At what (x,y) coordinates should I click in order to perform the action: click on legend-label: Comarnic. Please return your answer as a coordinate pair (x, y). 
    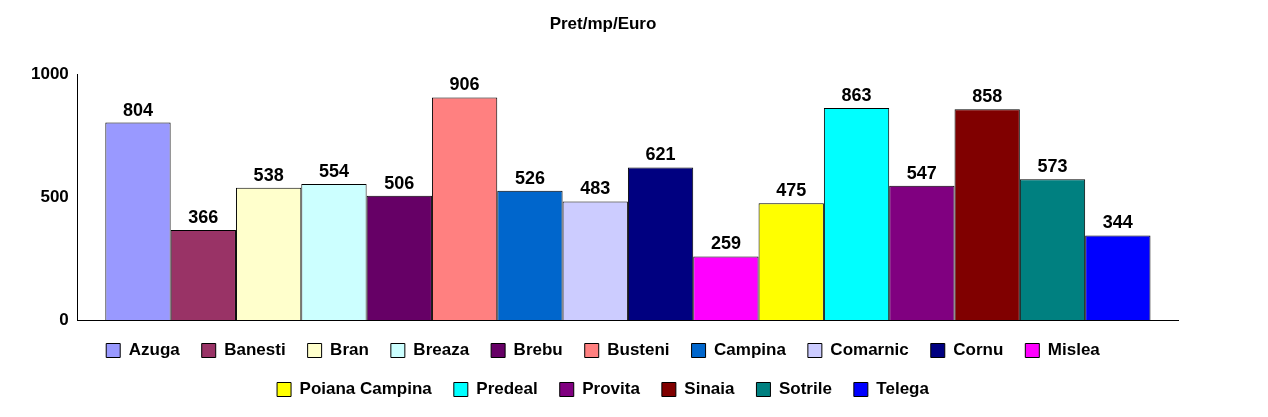
    Looking at the image, I should click on (869, 350).